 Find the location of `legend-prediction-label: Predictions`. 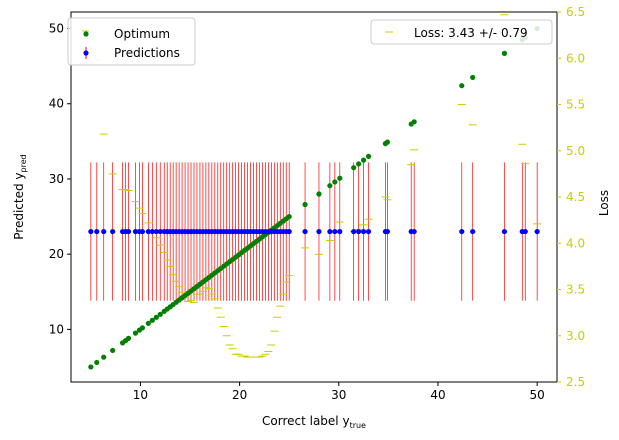

legend-prediction-label: Predictions is located at coordinates (147, 53).